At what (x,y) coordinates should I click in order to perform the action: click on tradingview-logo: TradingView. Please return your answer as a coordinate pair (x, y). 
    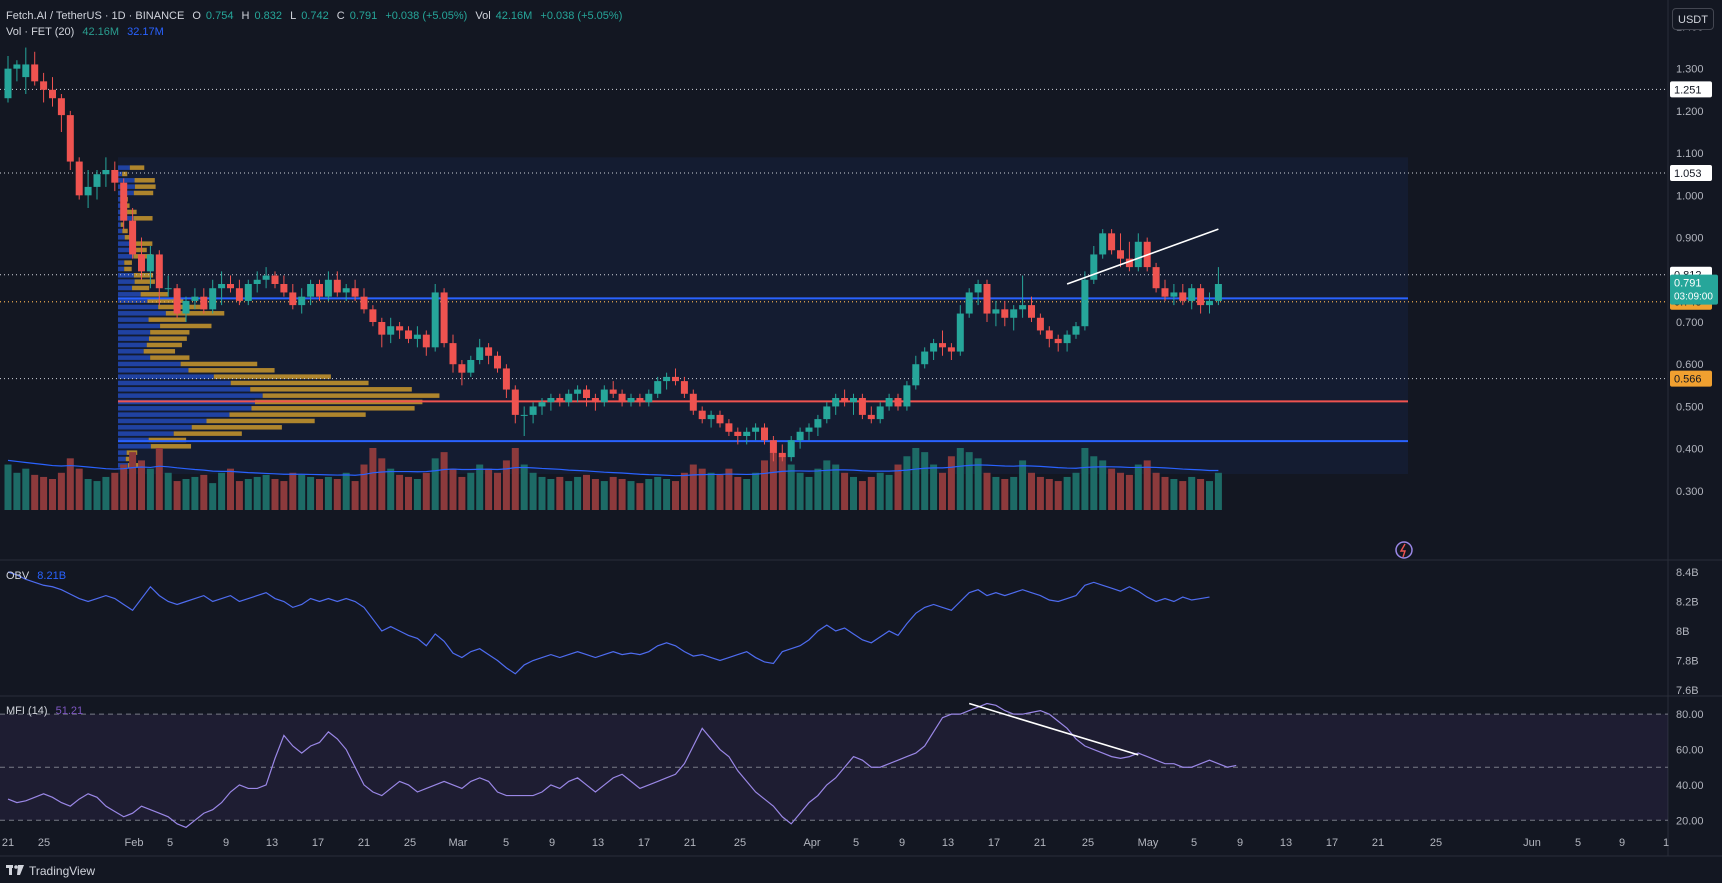
    Looking at the image, I should click on (50, 871).